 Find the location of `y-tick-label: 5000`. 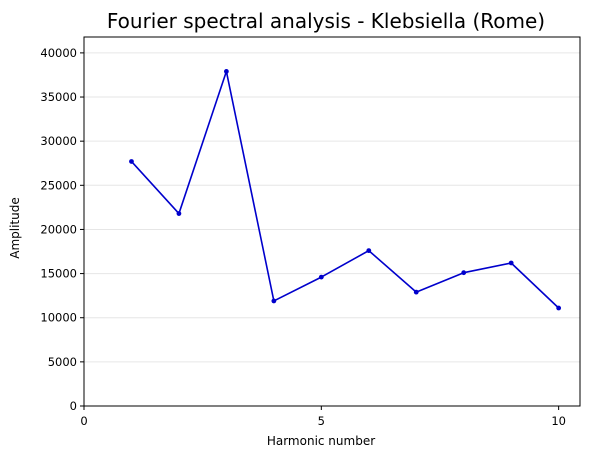

y-tick-label: 5000 is located at coordinates (62, 362).